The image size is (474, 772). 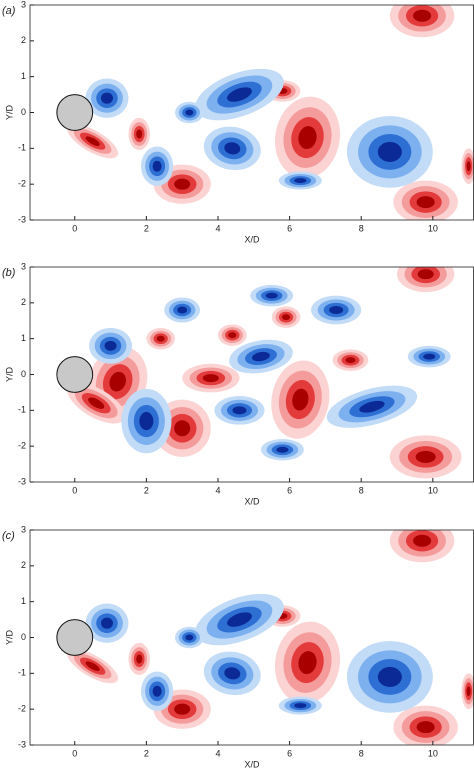 I want to click on panel-label: (b), so click(x=9, y=273).